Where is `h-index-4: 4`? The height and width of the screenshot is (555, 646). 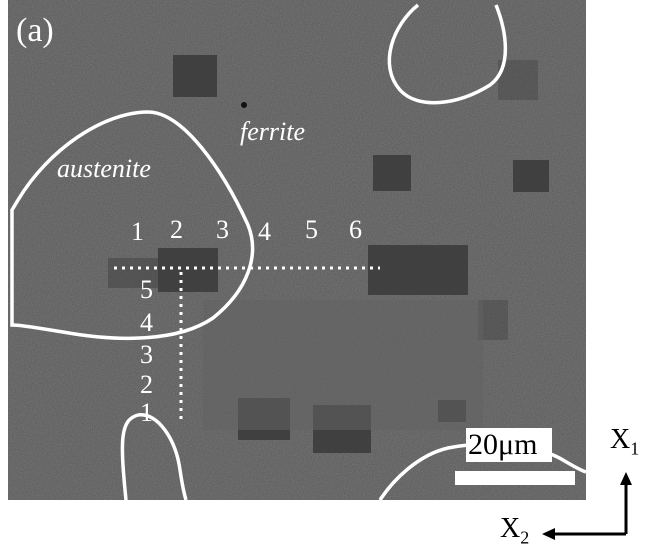
h-index-4: 4 is located at coordinates (264, 231).